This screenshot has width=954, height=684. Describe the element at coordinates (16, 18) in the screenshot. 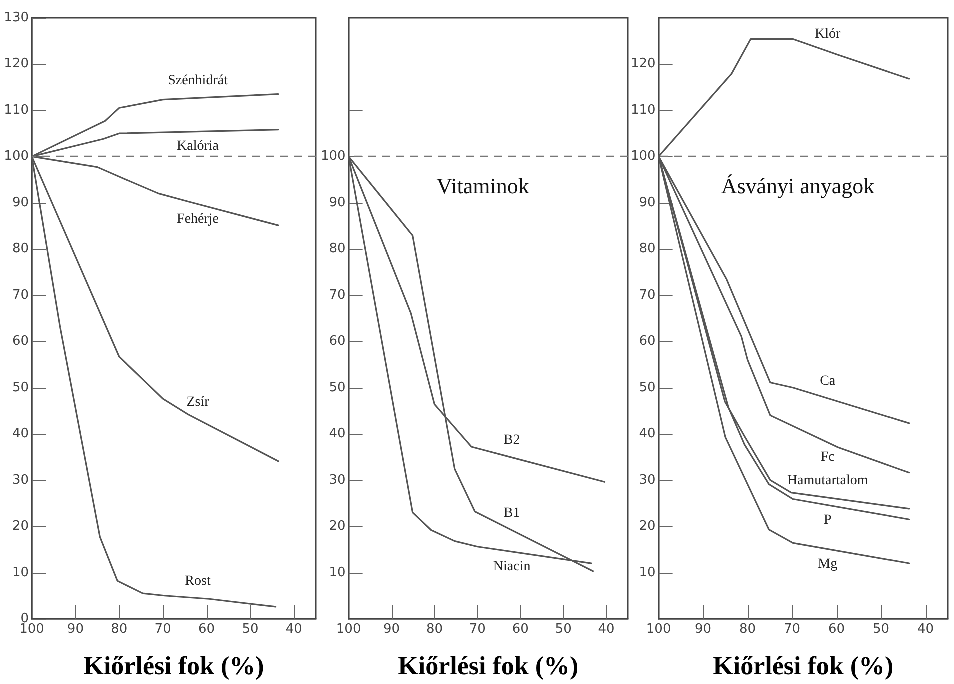

I see `y-tick-label: 130` at that location.